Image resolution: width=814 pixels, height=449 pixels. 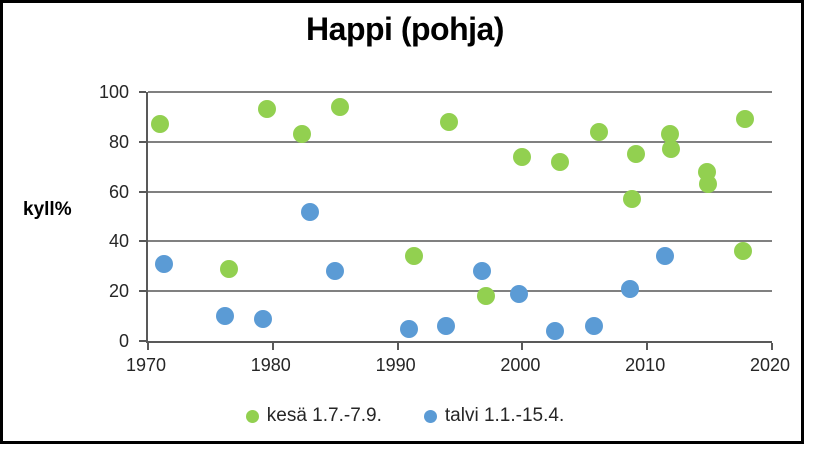 What do you see at coordinates (146, 365) in the screenshot?
I see `x-tick-label-1970: 1970` at bounding box center [146, 365].